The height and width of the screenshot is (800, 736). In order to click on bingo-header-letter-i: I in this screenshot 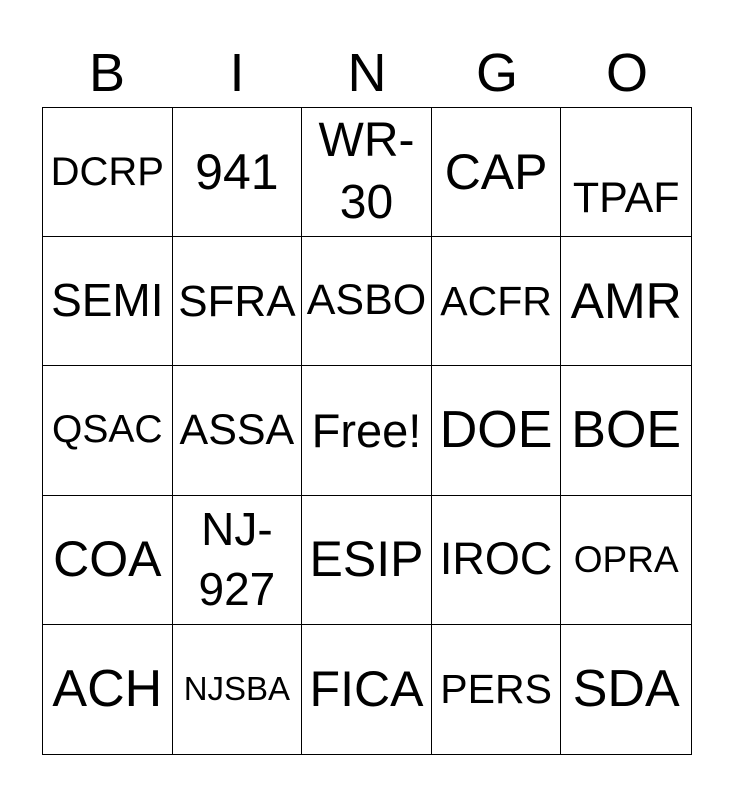, I will do `click(237, 73)`.